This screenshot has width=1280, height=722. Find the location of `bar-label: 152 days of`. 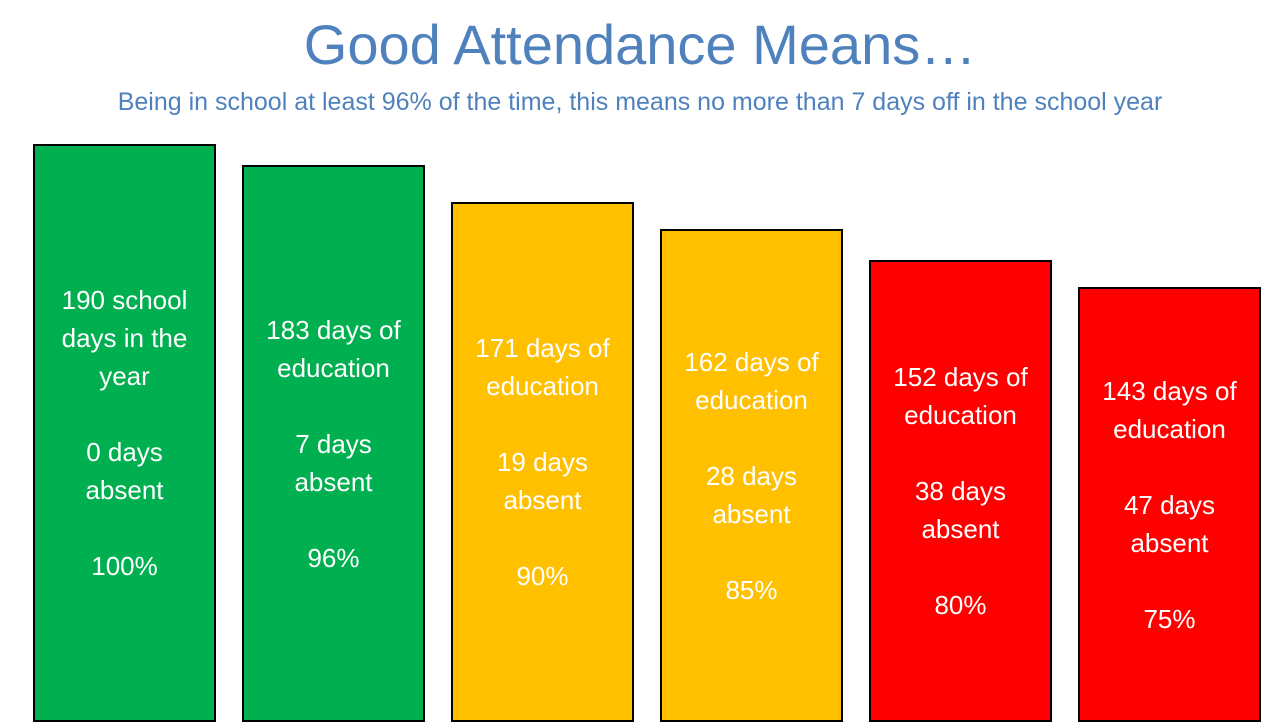

bar-label: 152 days of is located at coordinates (960, 377).